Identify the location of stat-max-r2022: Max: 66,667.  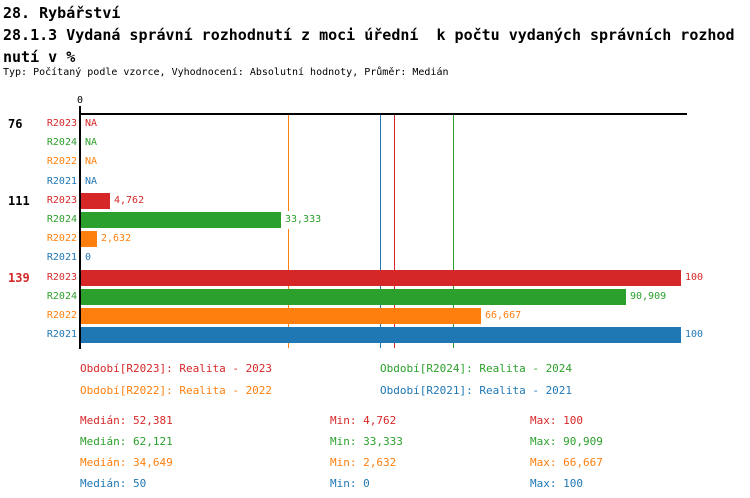
(566, 462).